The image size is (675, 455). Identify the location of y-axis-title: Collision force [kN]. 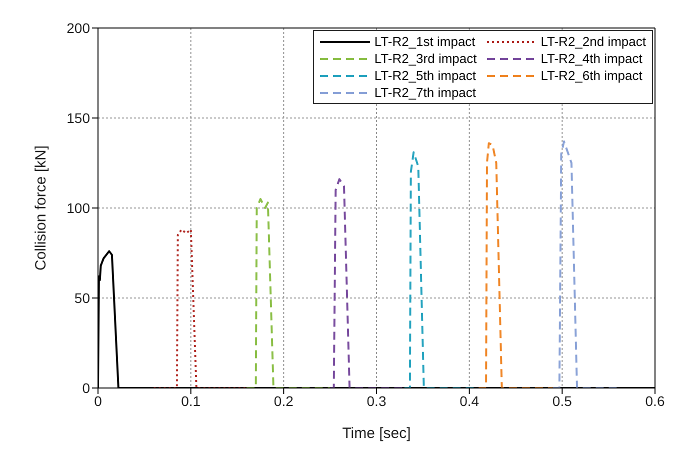
(41, 208).